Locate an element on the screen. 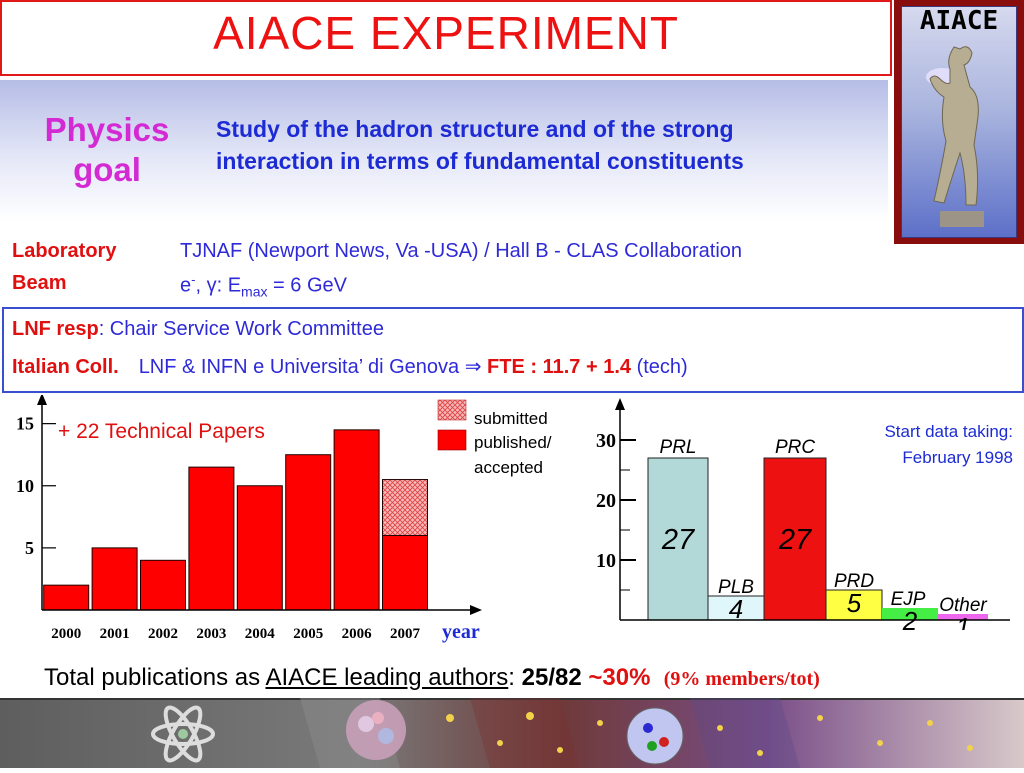 This screenshot has height=773, width=1024. legend-label-published-part: accepted is located at coordinates (508, 467).